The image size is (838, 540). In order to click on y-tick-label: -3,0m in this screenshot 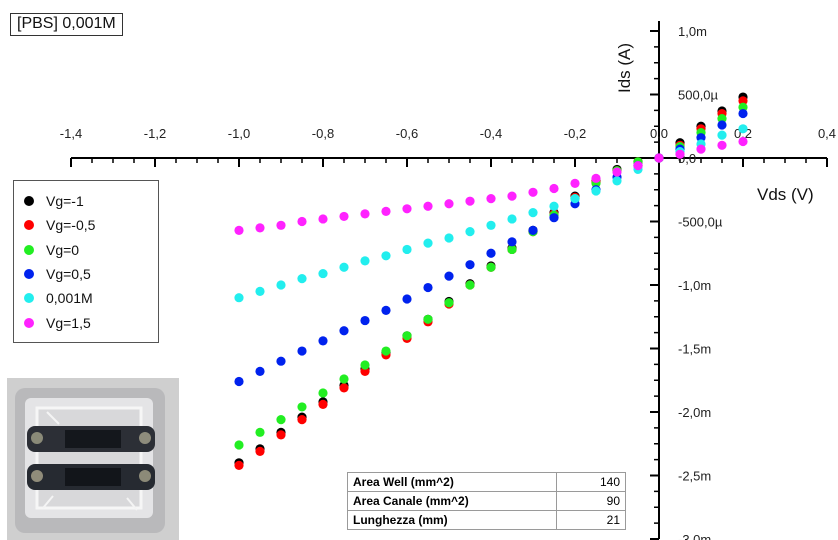, I will do `click(694, 536)`.